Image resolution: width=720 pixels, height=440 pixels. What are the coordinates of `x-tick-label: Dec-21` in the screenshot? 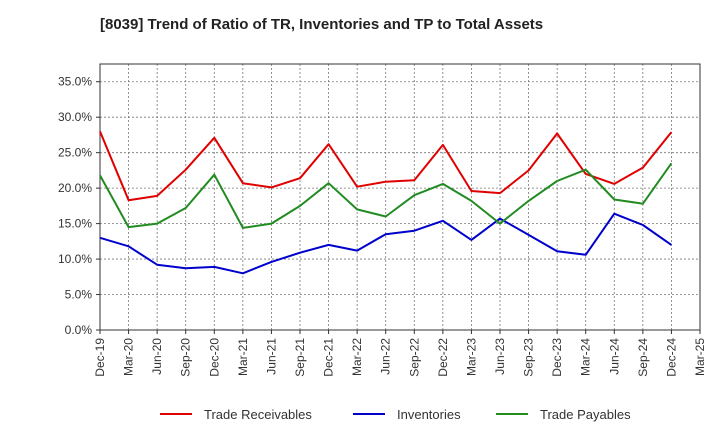 It's located at (329, 357).